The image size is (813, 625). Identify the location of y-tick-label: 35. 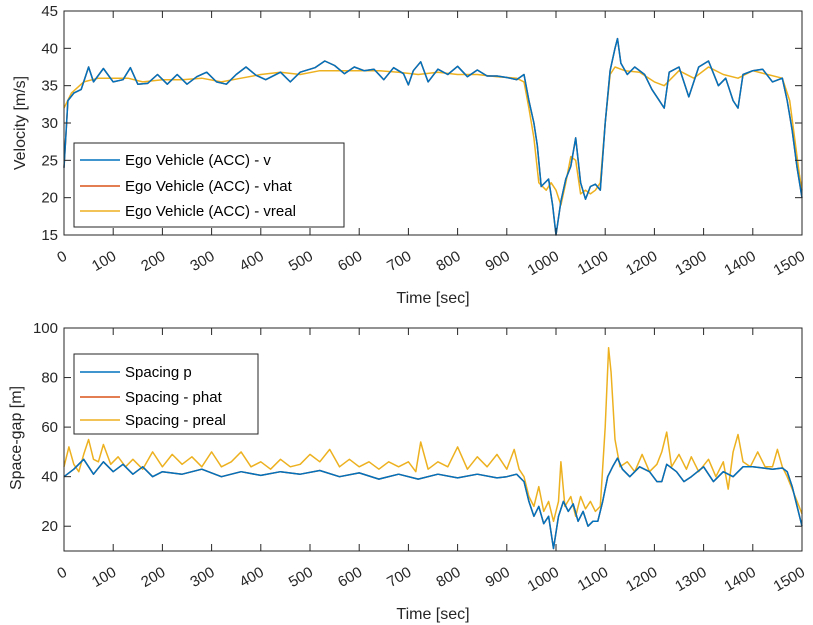
(49, 86).